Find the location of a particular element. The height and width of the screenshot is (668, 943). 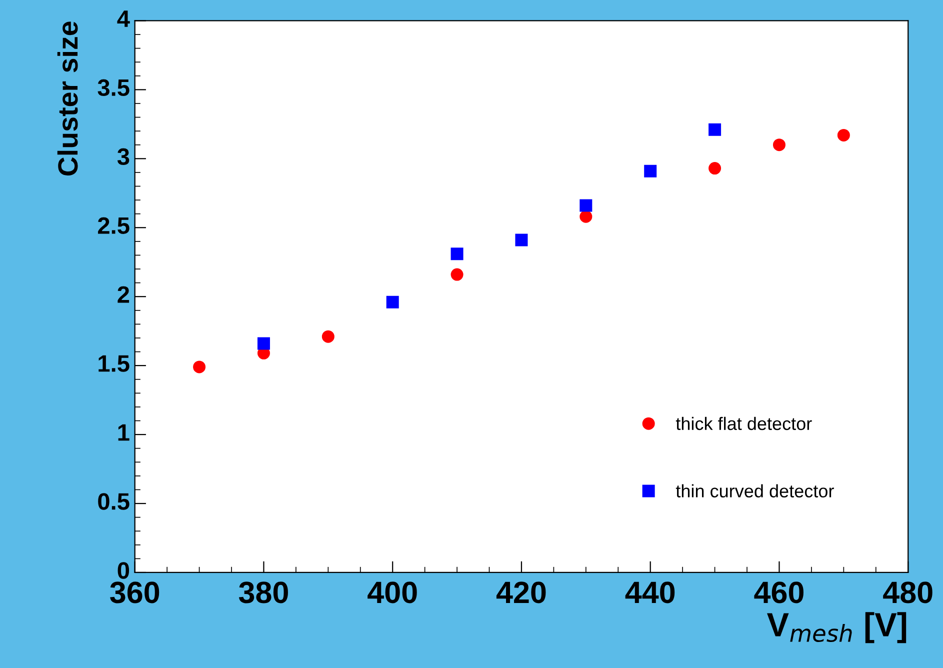

y-tick-label: 1 is located at coordinates (124, 432).